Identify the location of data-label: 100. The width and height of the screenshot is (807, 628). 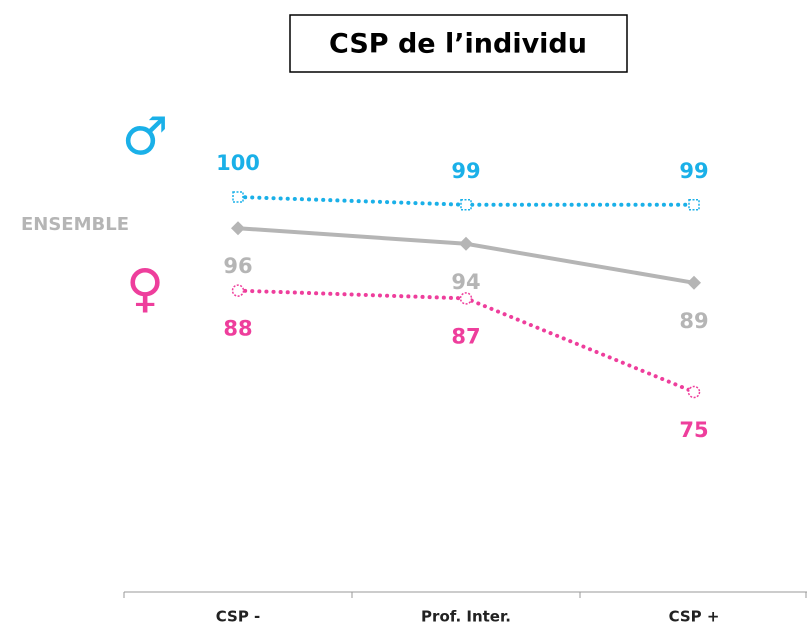
(238, 163).